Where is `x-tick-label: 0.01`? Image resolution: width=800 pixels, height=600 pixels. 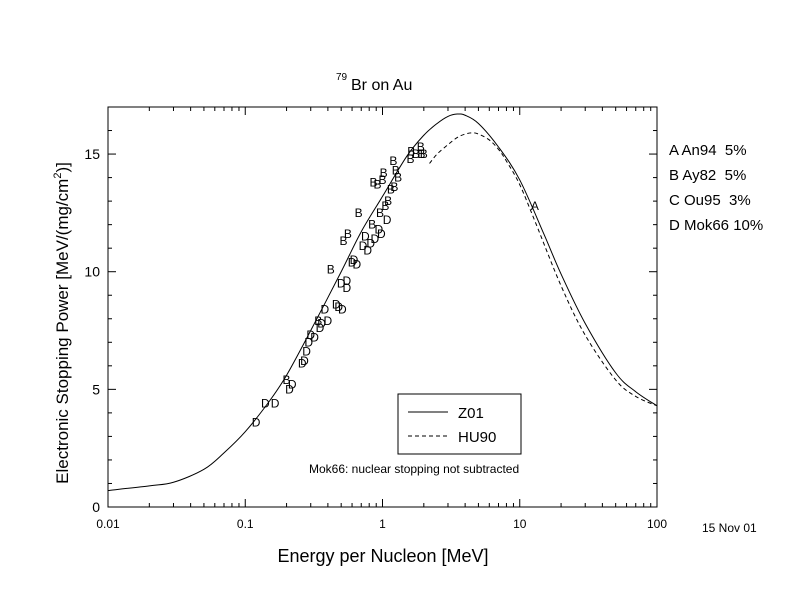 x-tick-label: 0.01 is located at coordinates (108, 524).